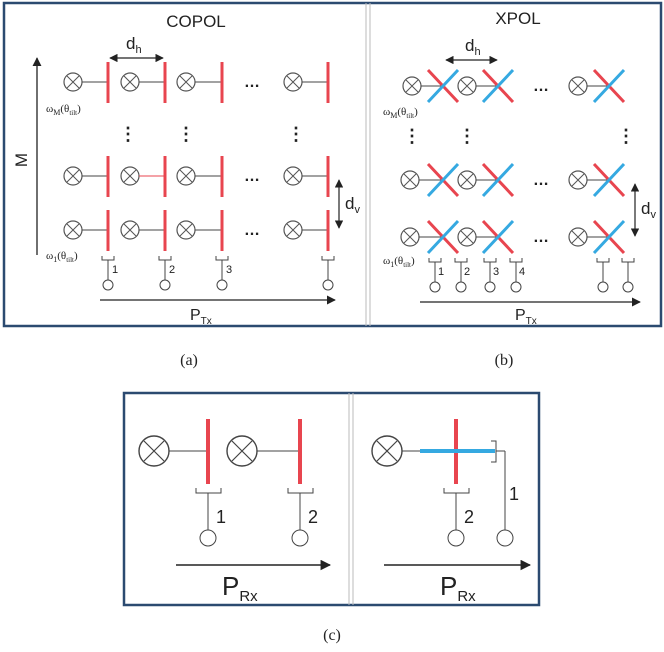  What do you see at coordinates (451, 512) in the screenshot?
I see `panel-c-right: 2 1 PRx` at bounding box center [451, 512].